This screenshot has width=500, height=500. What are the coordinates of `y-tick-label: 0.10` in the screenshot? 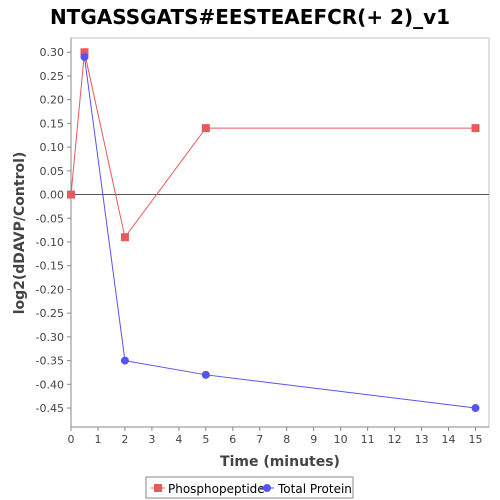 It's located at (52, 147).